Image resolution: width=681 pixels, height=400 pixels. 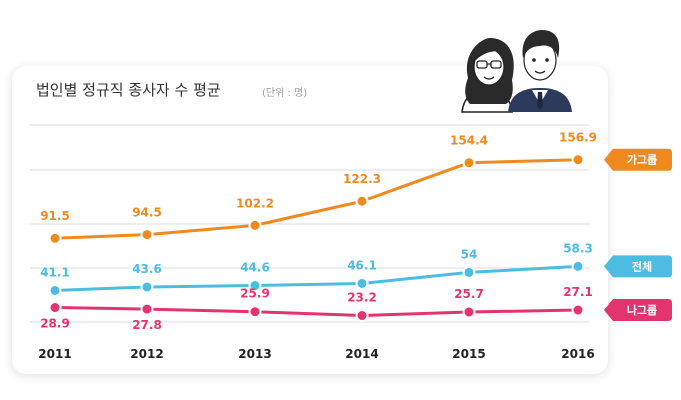 What do you see at coordinates (577, 354) in the screenshot?
I see `x-tick-label: 2016` at bounding box center [577, 354].